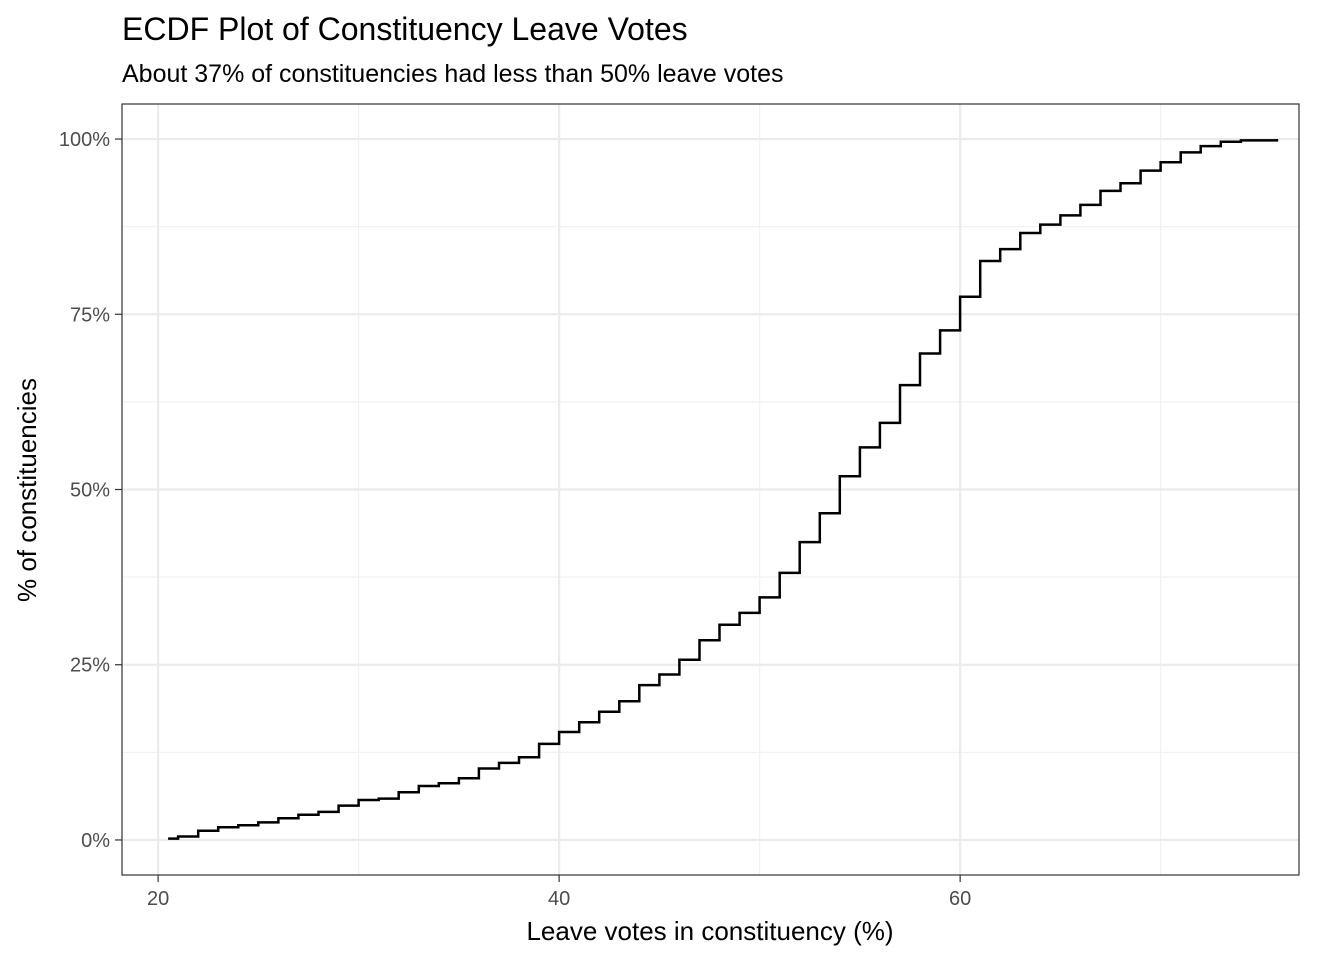 Image resolution: width=1344 pixels, height=960 pixels. What do you see at coordinates (405, 29) in the screenshot?
I see `chart-title: ECDF Plot of Constituency Leave Votes` at bounding box center [405, 29].